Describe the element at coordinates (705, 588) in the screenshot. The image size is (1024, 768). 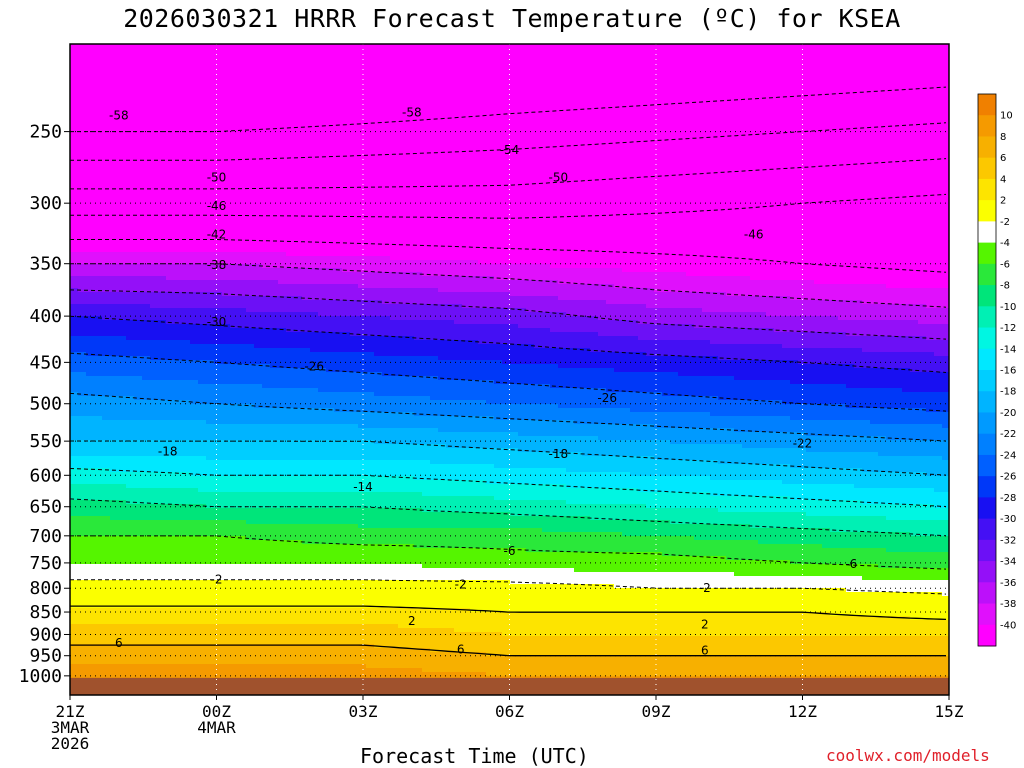
I see `contour-label: -2` at that location.